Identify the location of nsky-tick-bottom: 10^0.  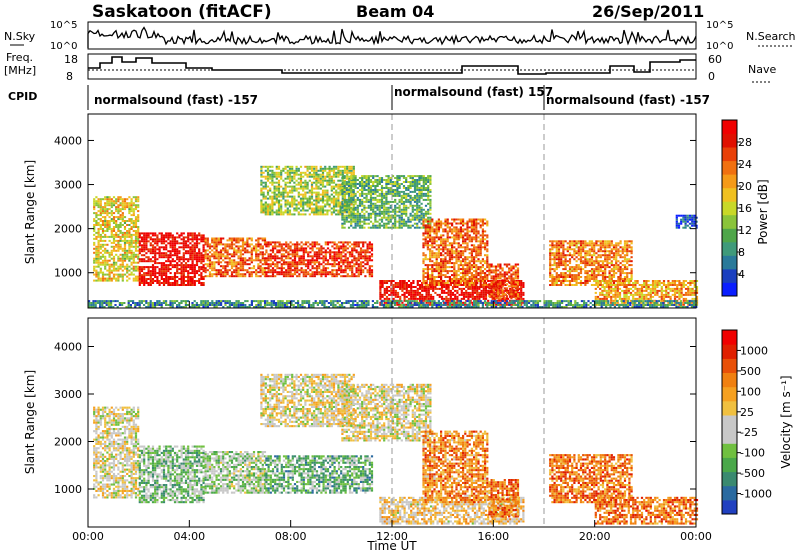
(63, 46).